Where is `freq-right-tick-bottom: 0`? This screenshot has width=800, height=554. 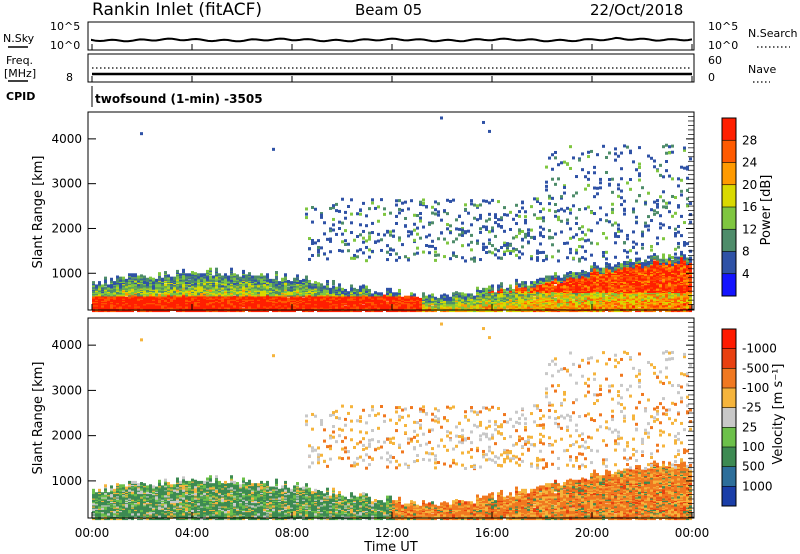
freq-right-tick-bottom: 0 is located at coordinates (711, 77).